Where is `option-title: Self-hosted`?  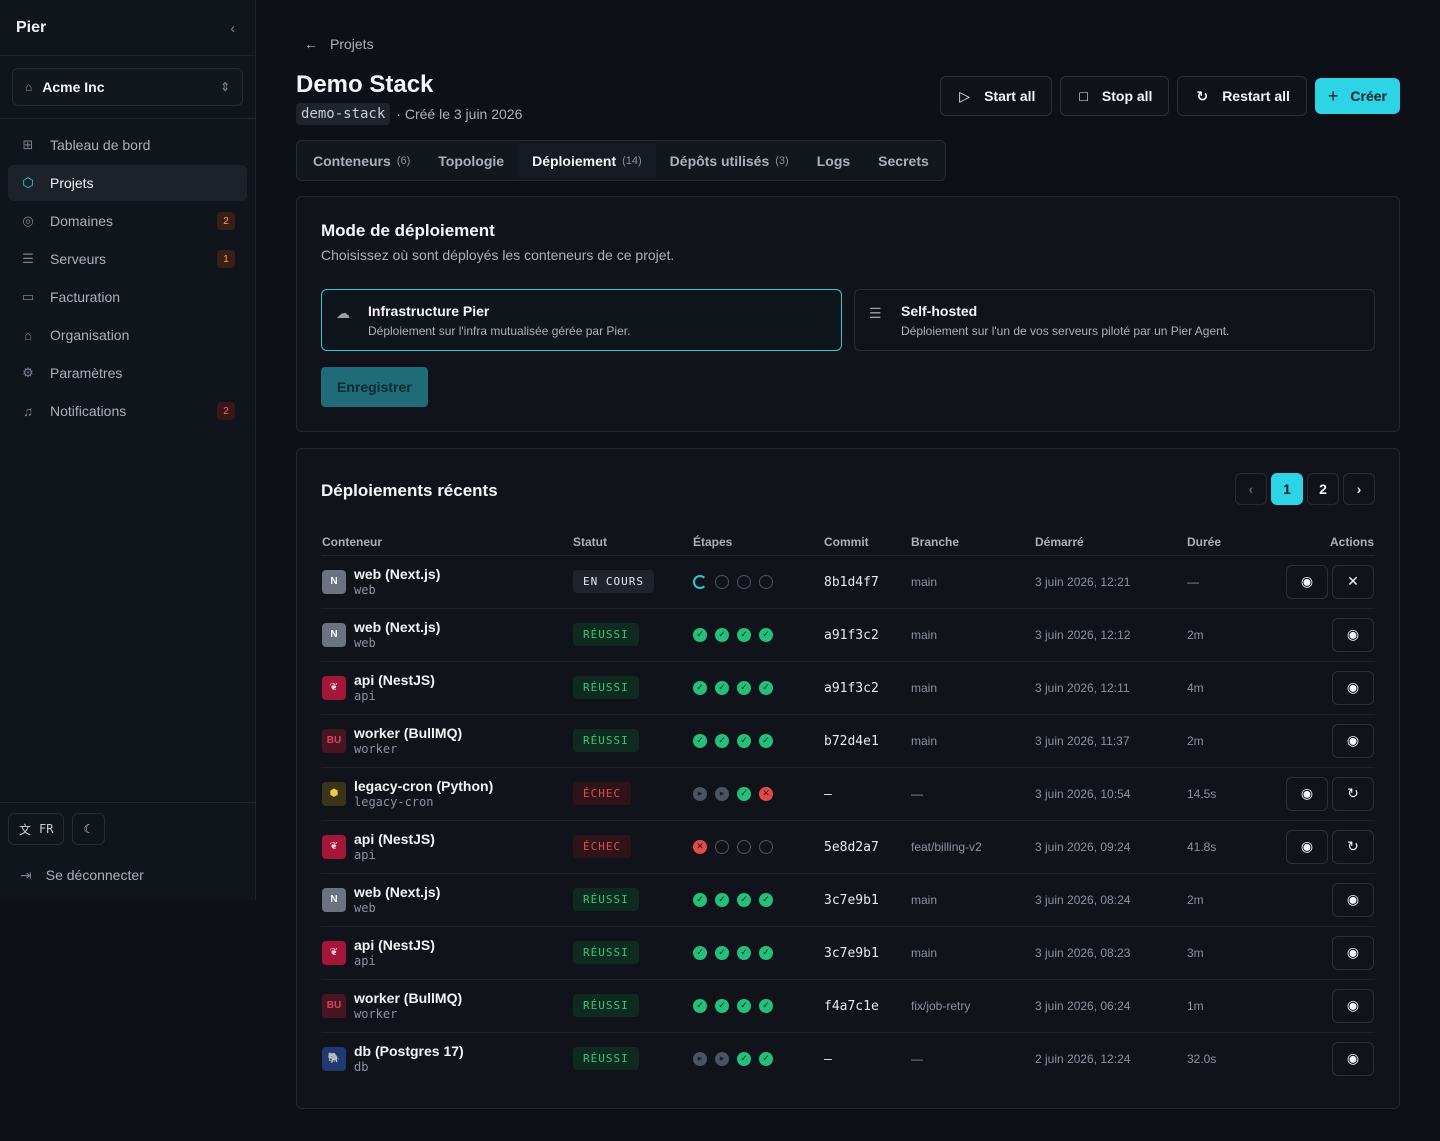 option-title: Self-hosted is located at coordinates (939, 311).